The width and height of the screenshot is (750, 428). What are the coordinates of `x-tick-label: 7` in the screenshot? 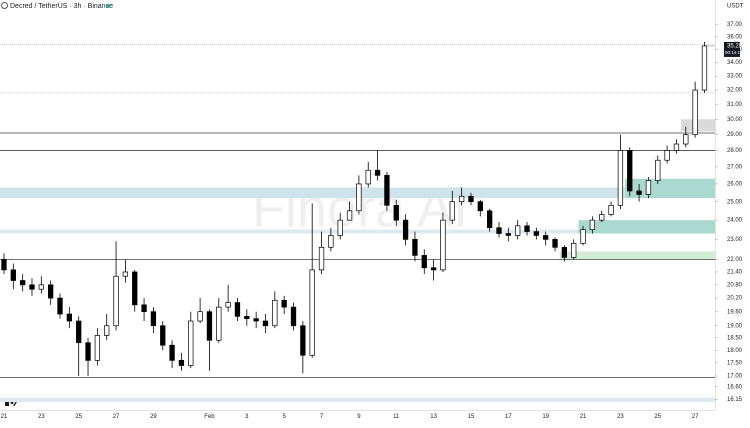 It's located at (322, 417).